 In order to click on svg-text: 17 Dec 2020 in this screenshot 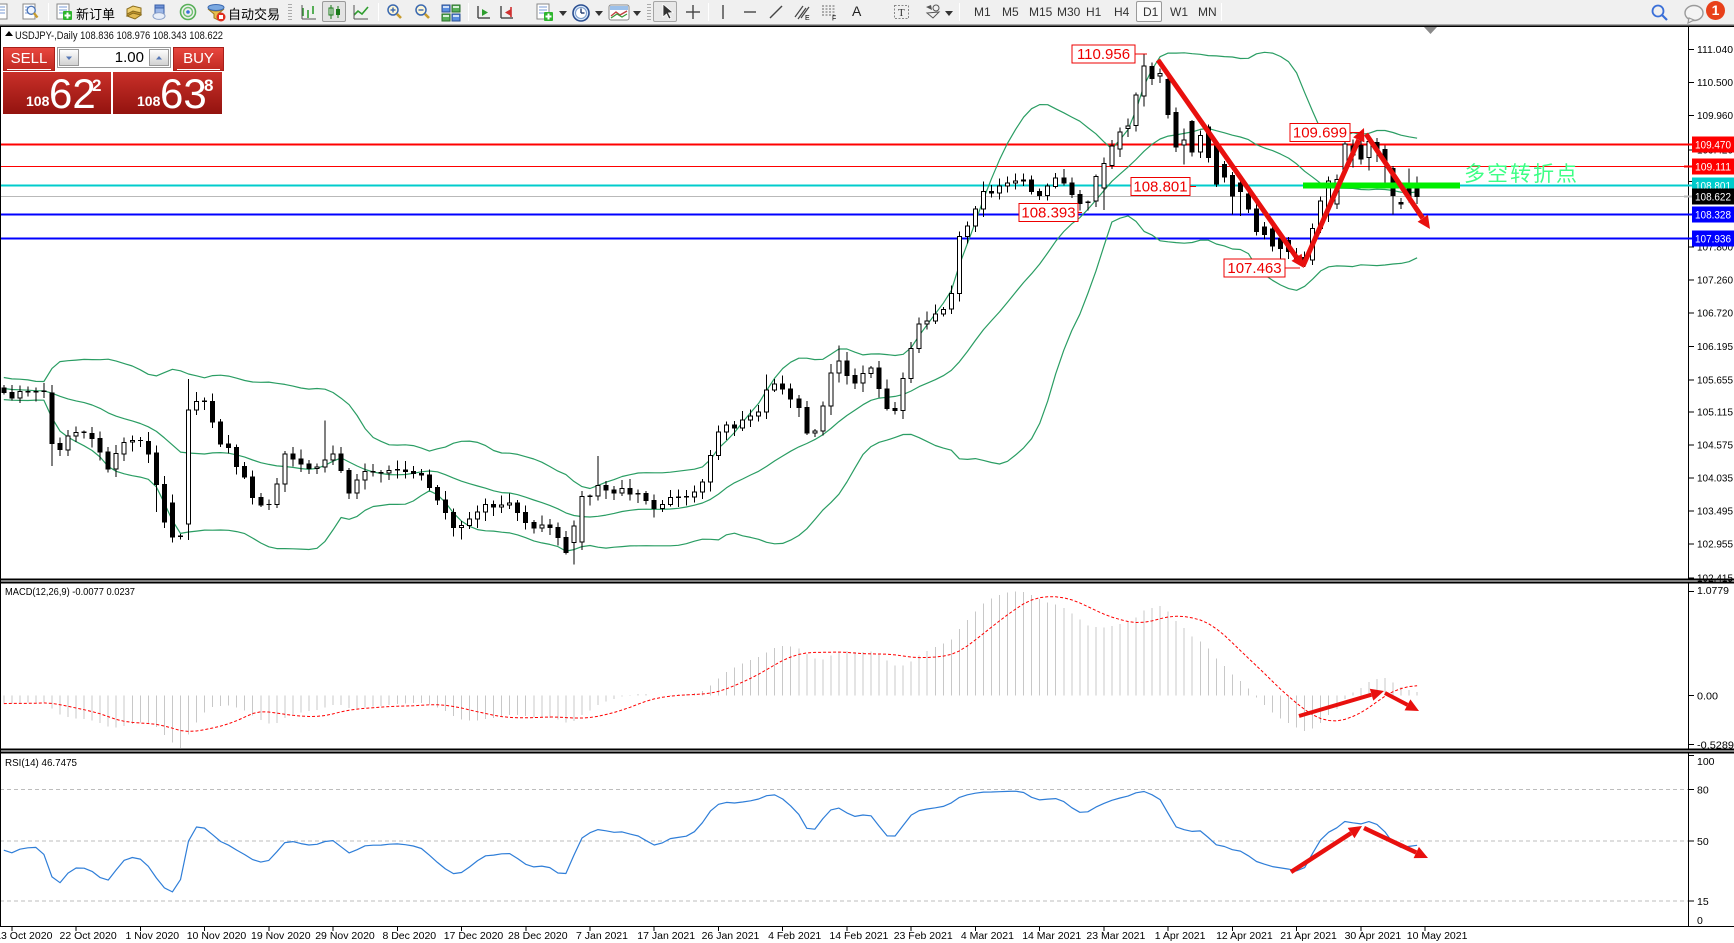, I will do `click(474, 936)`.